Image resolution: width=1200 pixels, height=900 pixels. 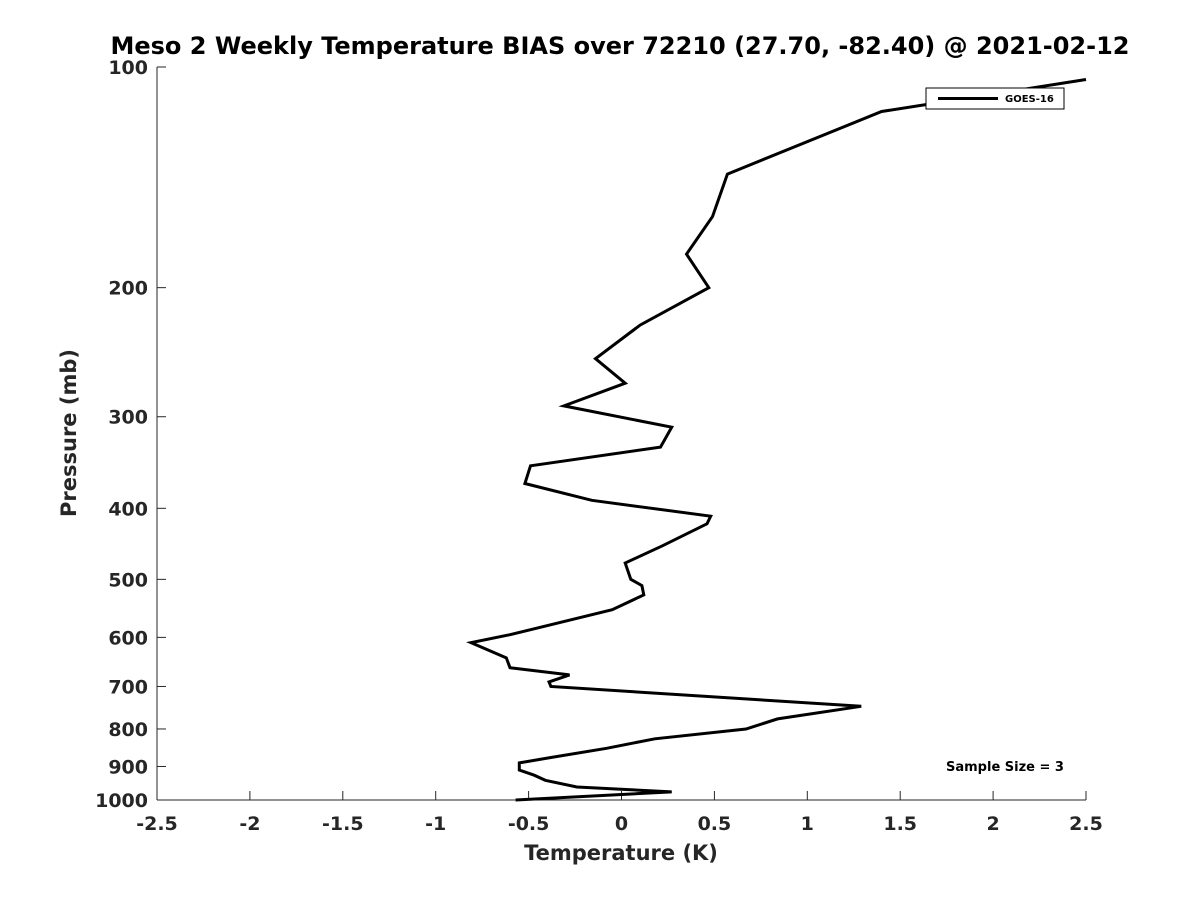 What do you see at coordinates (992, 824) in the screenshot?
I see `x-tick-label: 2` at bounding box center [992, 824].